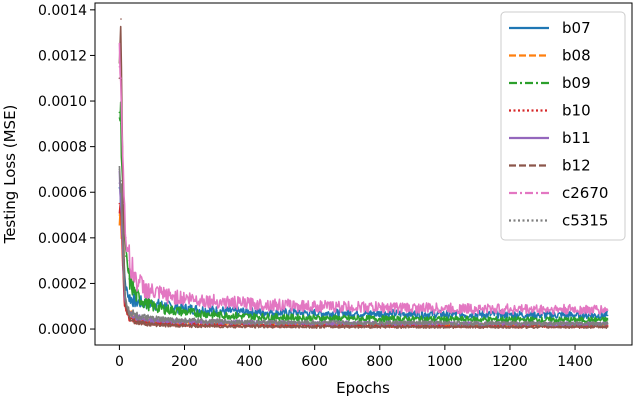 This screenshot has width=640, height=400. Describe the element at coordinates (558, 124) in the screenshot. I see `legend-items: b07 b08 b09 b10 b11 b12 c2670 c5315` at that location.